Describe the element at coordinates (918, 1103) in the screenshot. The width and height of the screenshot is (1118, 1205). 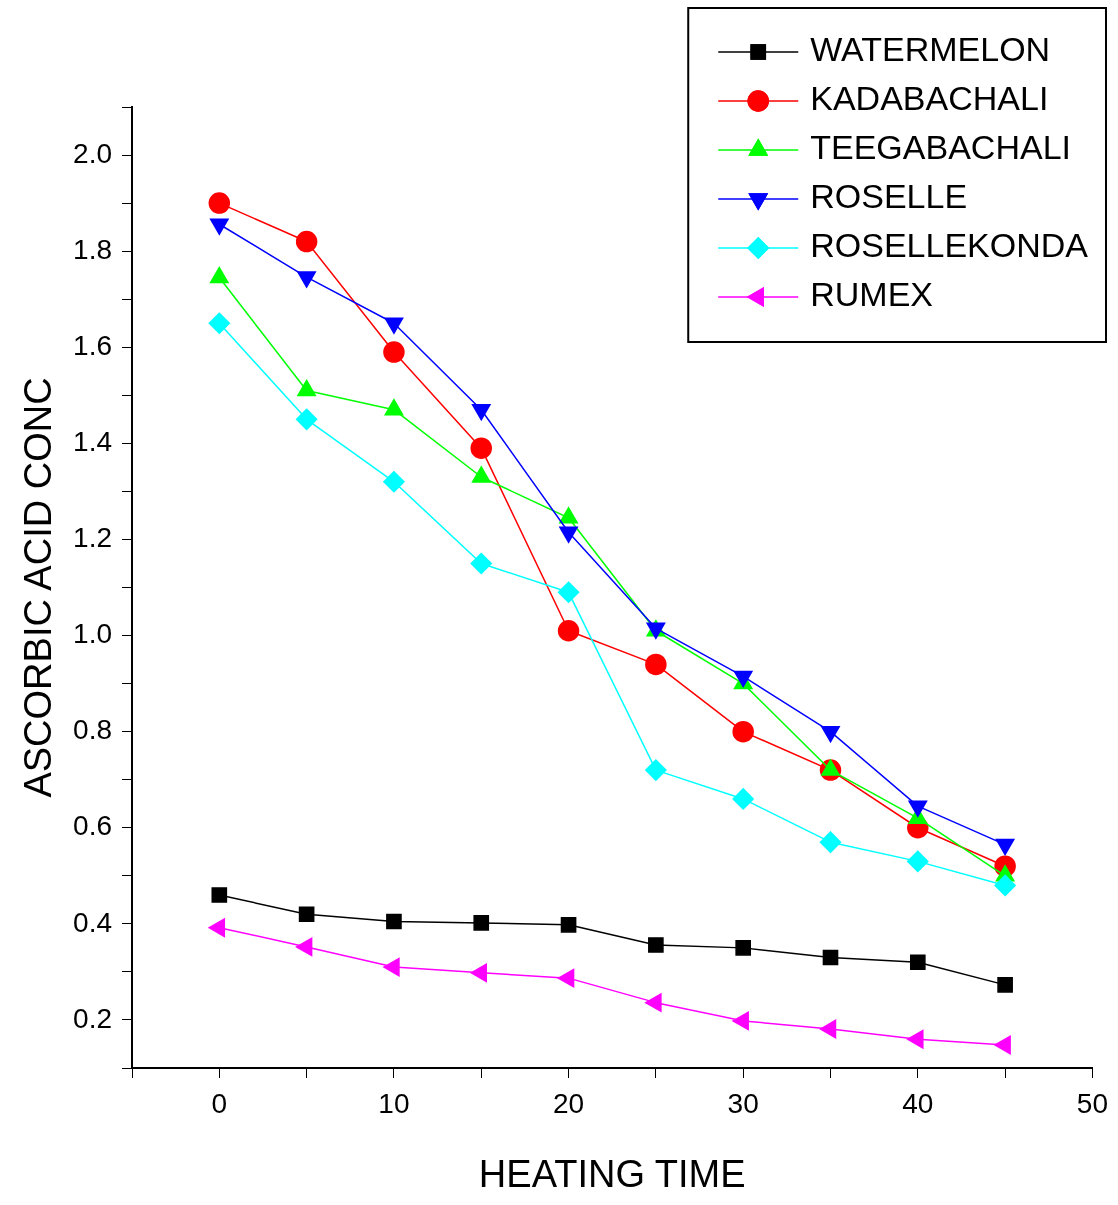
I see `x-tick-label: 40` at that location.